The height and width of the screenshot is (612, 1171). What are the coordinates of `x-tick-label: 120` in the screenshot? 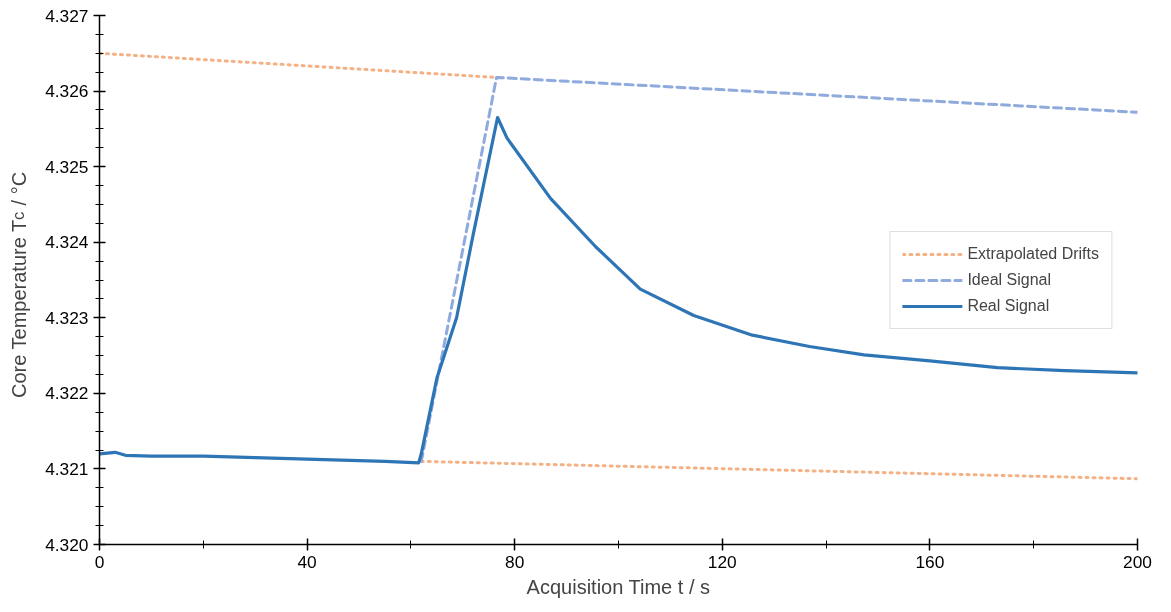 It's located at (722, 561).